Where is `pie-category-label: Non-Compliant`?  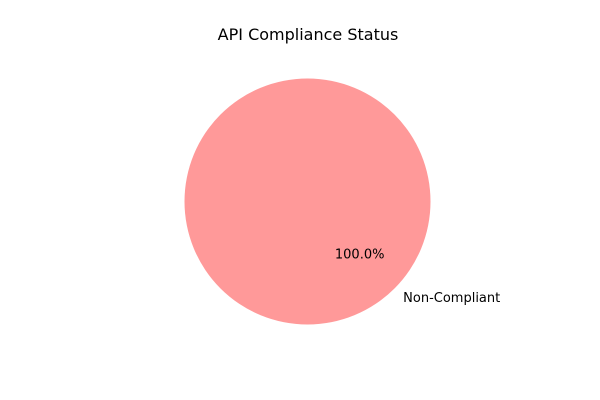
pie-category-label: Non-Compliant is located at coordinates (451, 298).